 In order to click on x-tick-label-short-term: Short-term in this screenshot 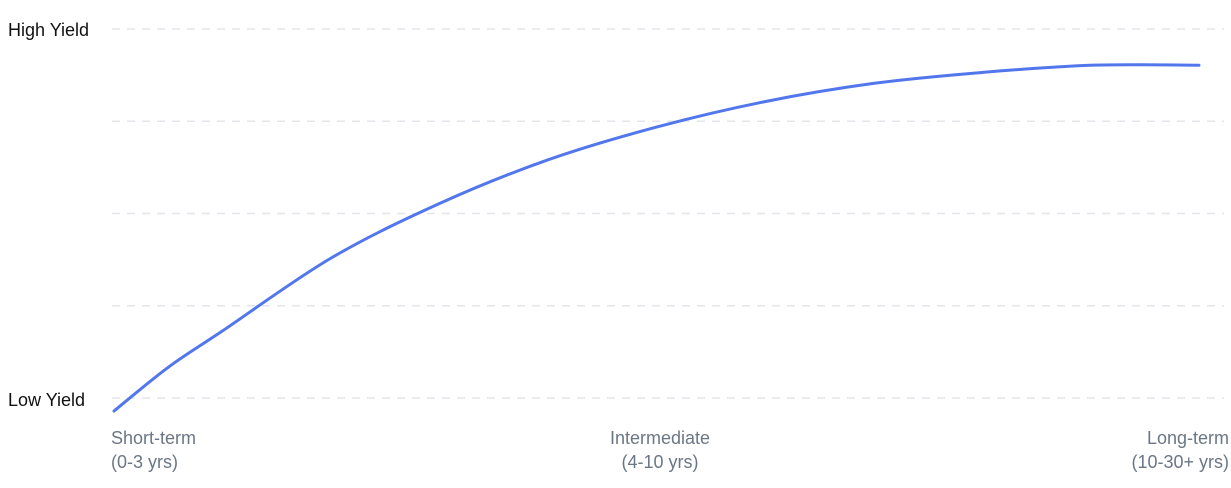, I will do `click(153, 438)`.